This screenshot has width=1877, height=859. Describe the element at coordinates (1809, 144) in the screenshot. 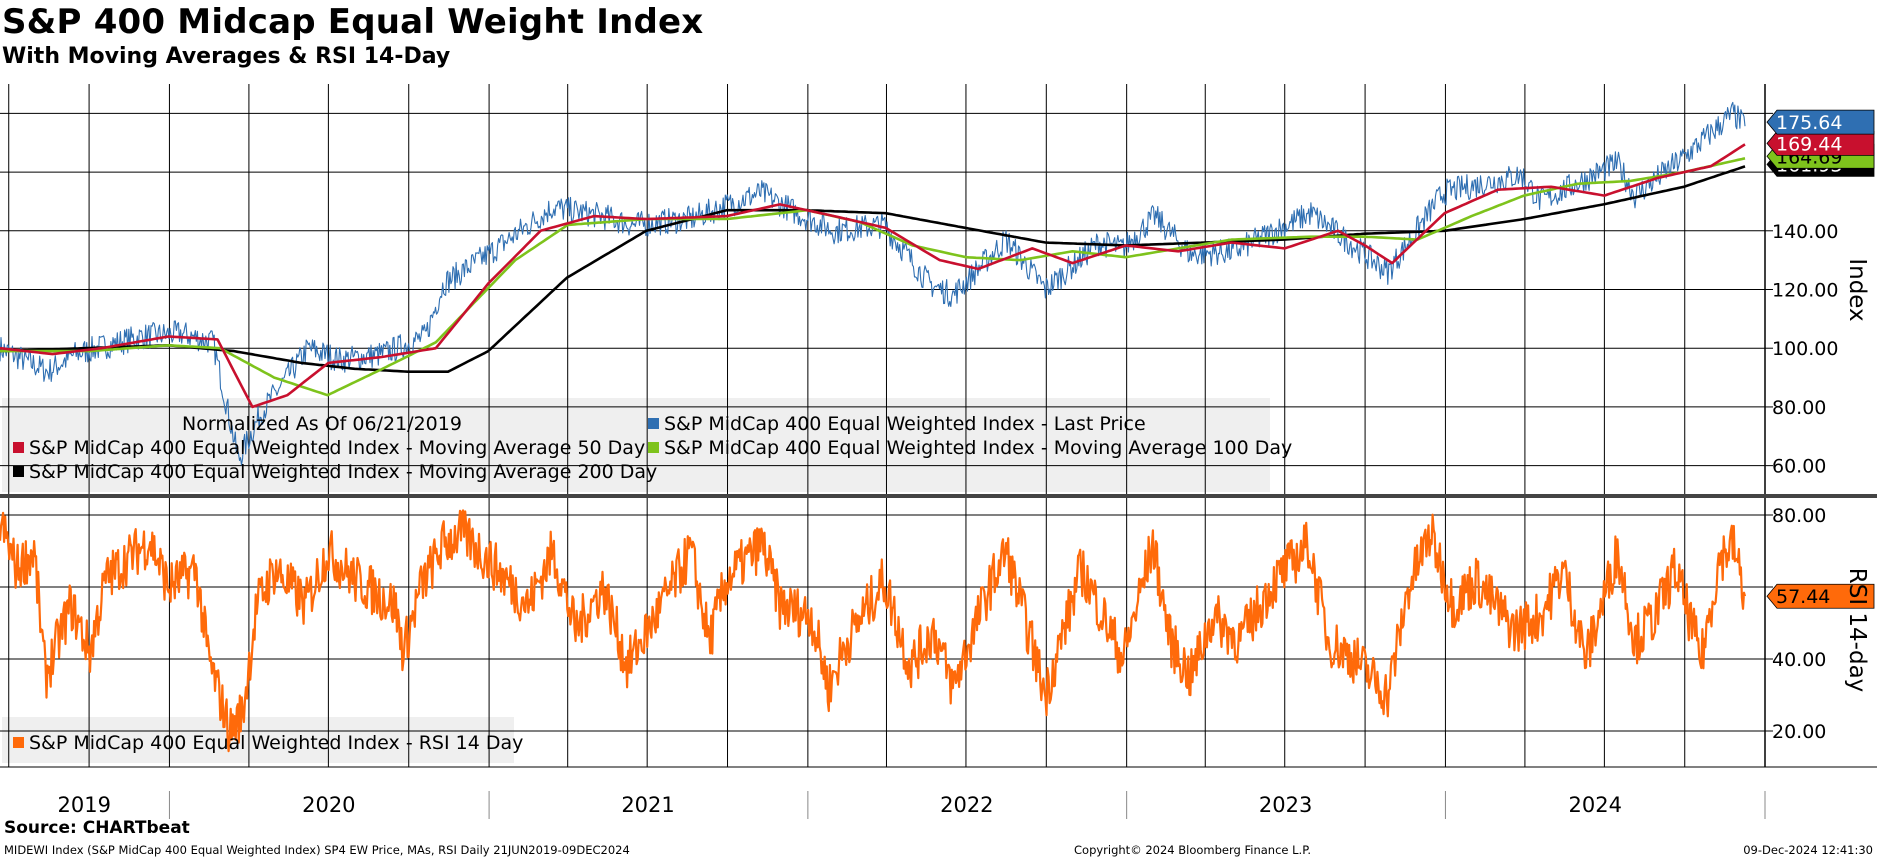

I see `badge-ma50-label: 169.44` at that location.